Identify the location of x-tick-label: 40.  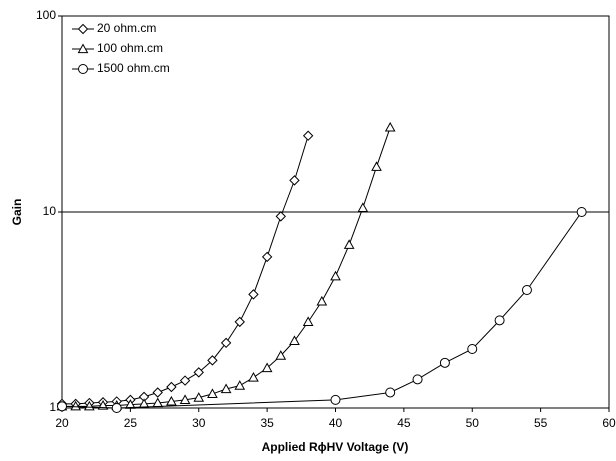
(336, 423).